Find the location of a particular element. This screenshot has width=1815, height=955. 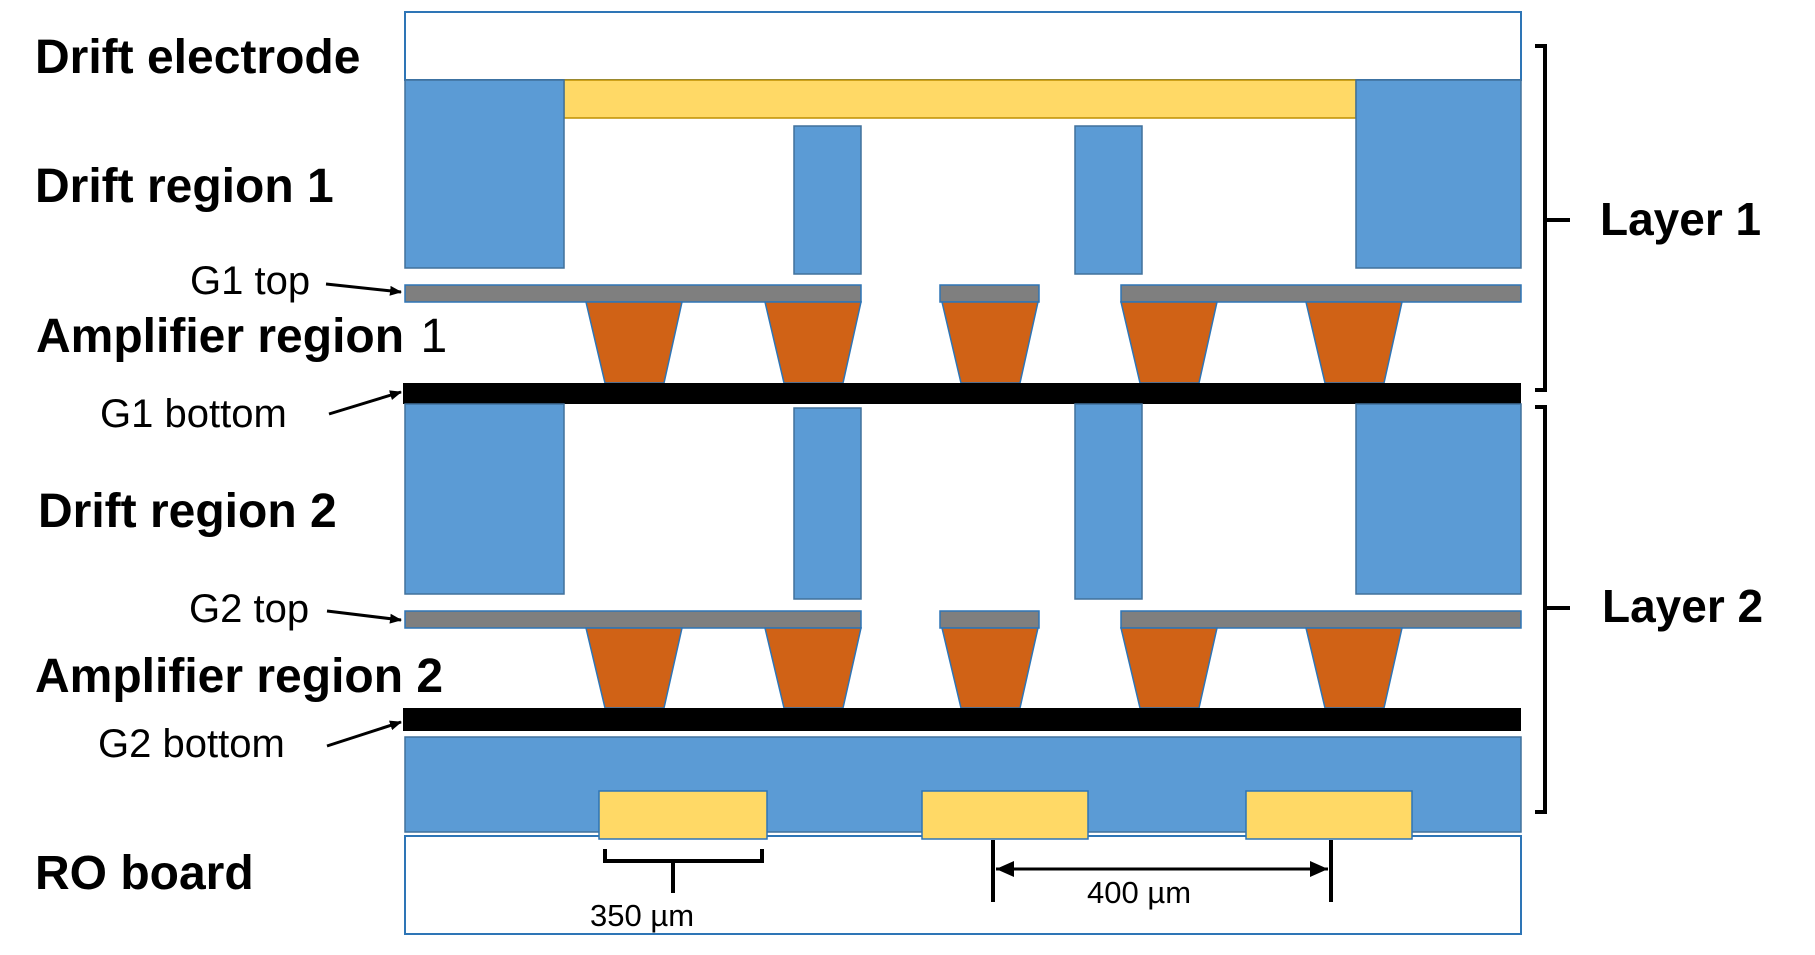

drift-region-1-label: Drift region 1 is located at coordinates (184, 186).